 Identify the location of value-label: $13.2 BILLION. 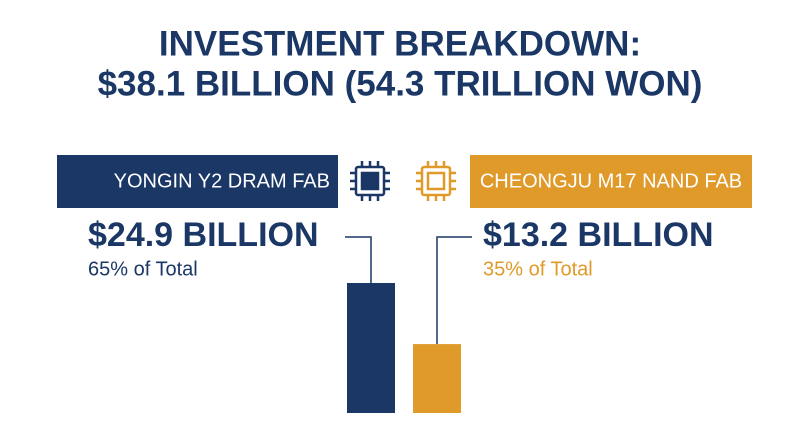
(598, 235).